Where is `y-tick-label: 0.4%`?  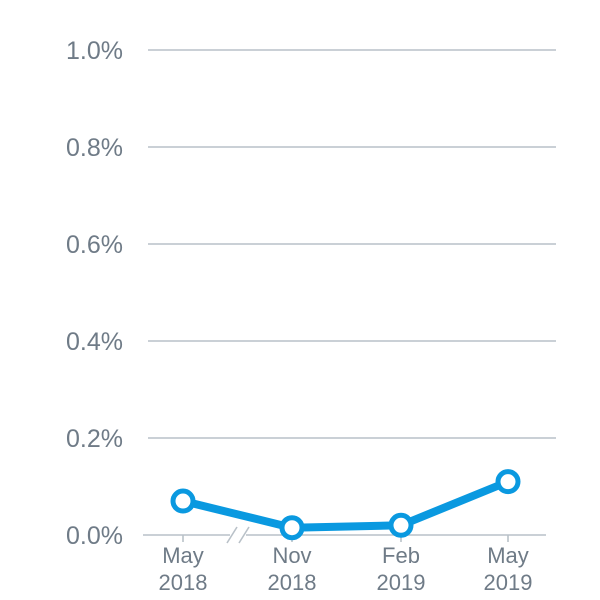 y-tick-label: 0.4% is located at coordinates (94, 342).